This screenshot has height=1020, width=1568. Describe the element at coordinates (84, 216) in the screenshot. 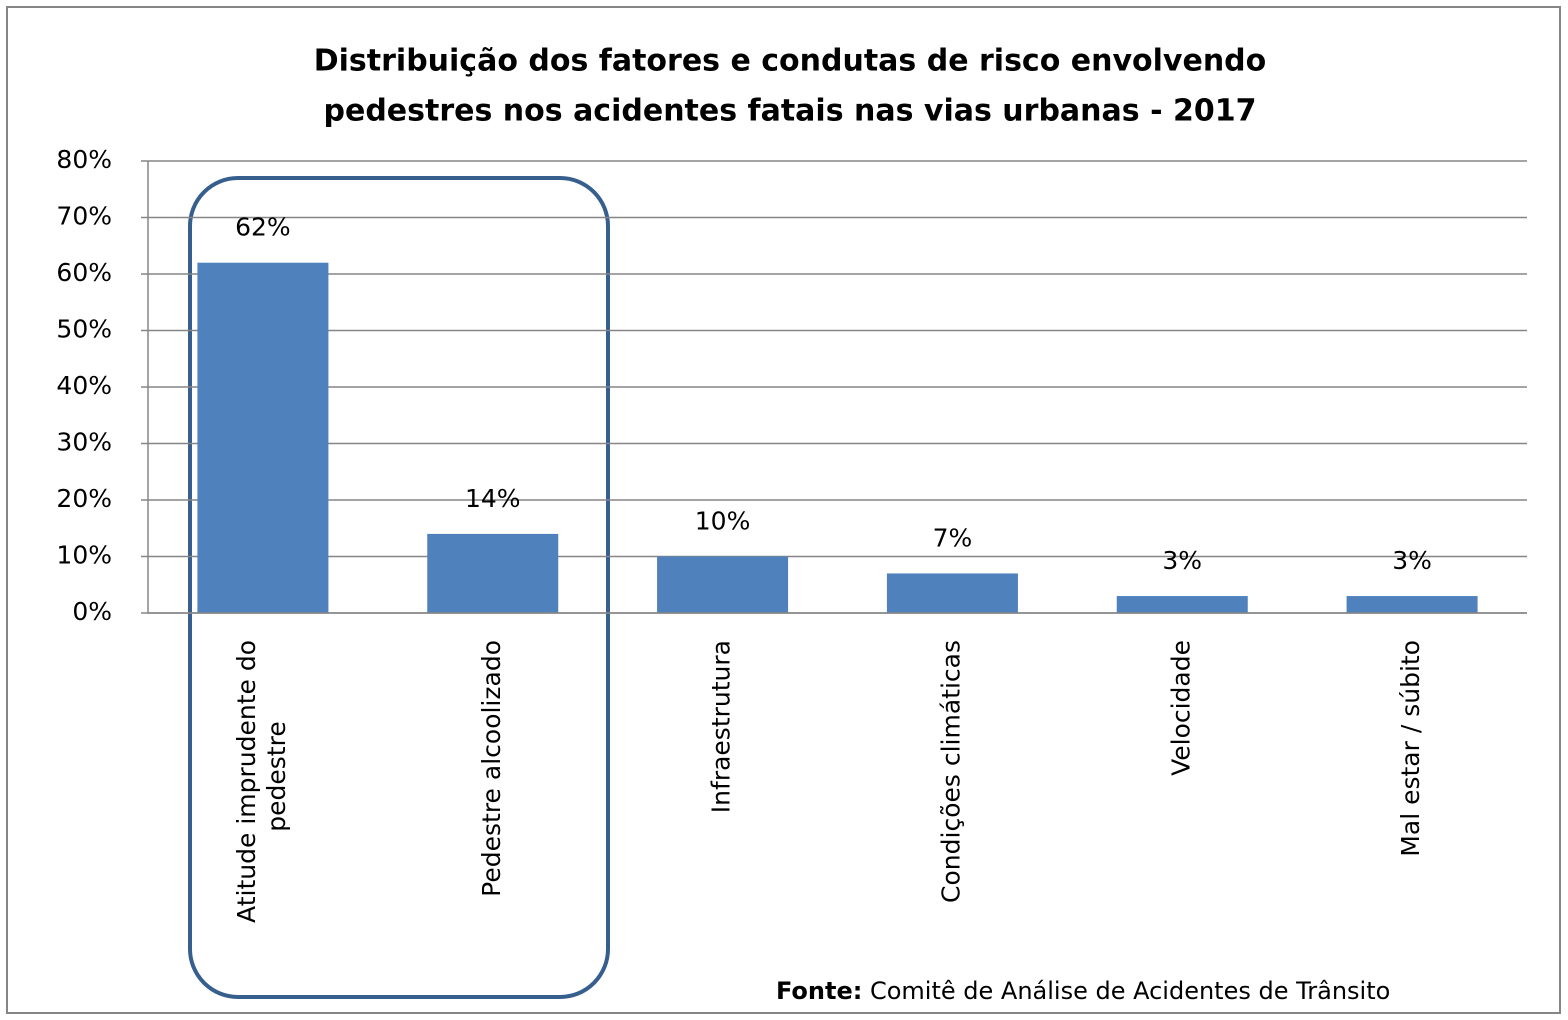

I see `y-tick-label: 70%` at that location.